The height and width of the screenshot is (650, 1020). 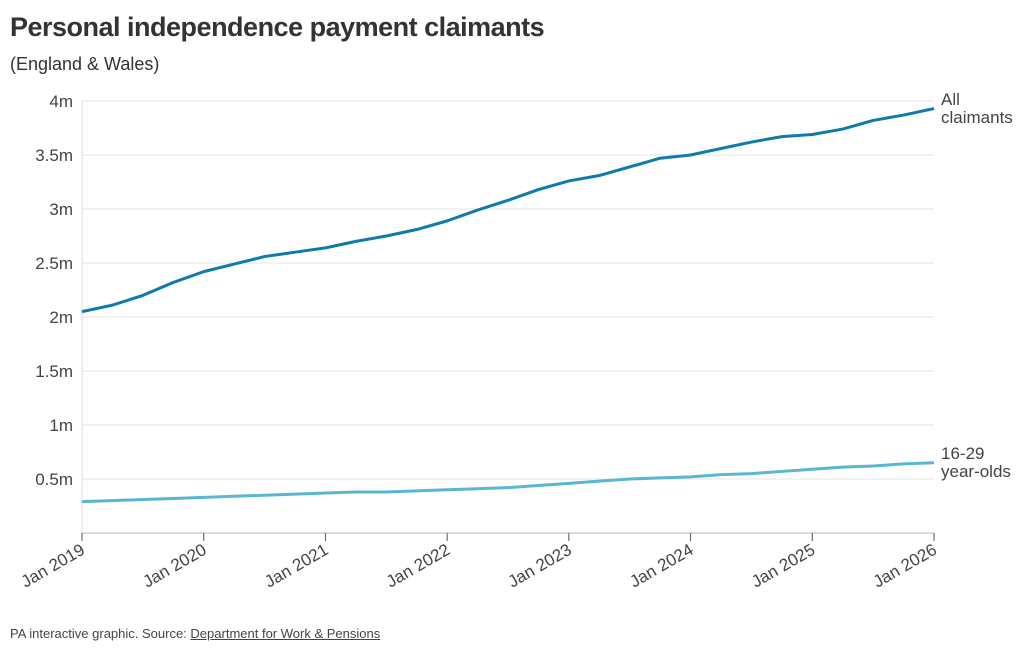 What do you see at coordinates (85, 64) in the screenshot?
I see `chart-subtitle: (England & Wales)` at bounding box center [85, 64].